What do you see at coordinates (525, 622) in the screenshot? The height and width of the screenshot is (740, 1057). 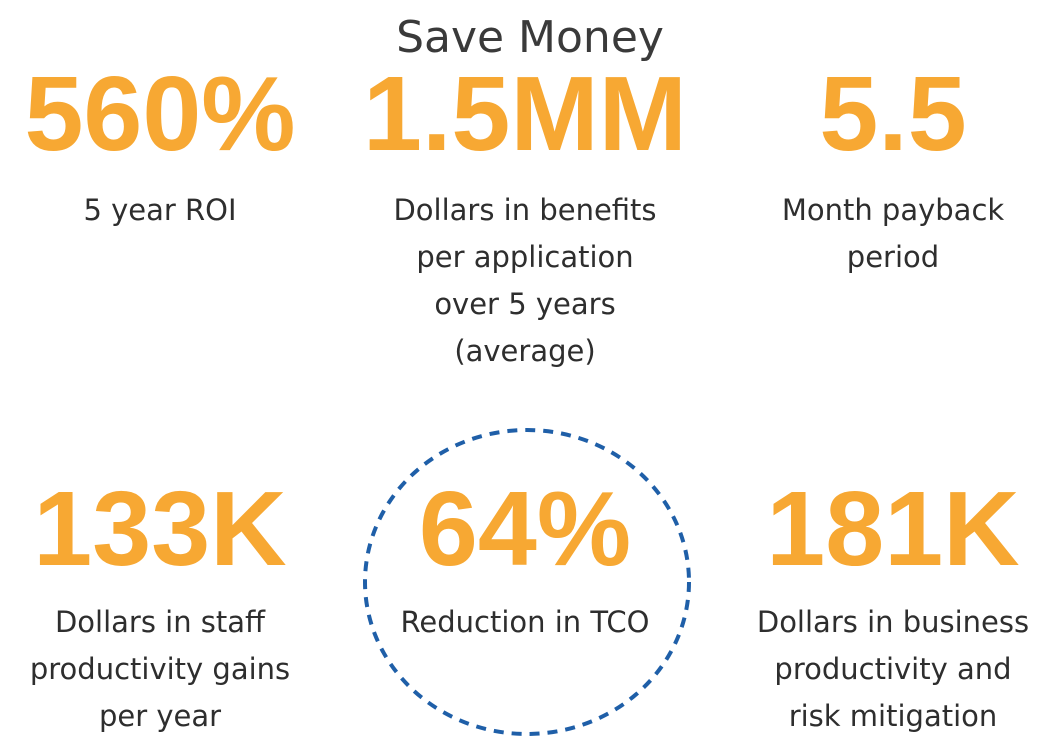 I see `stat-label: Reduction in TCO` at bounding box center [525, 622].